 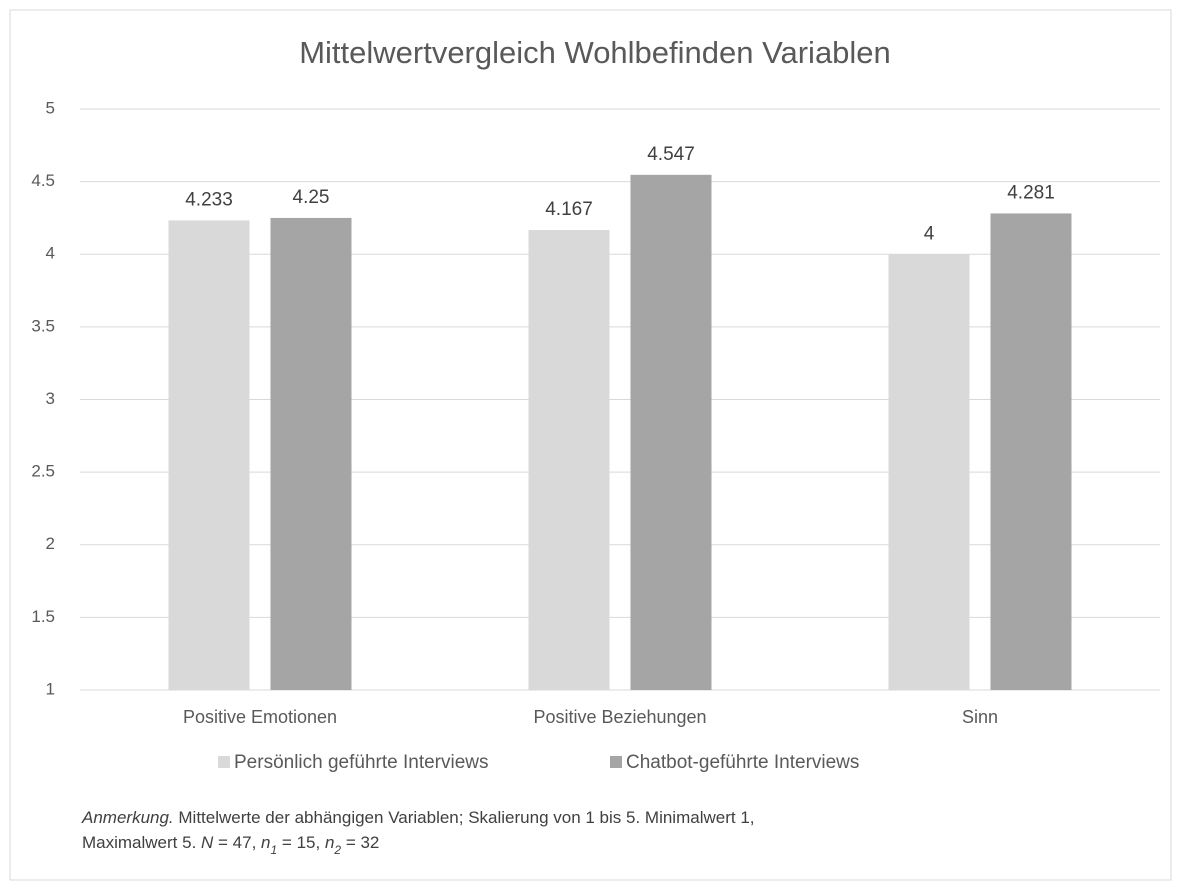 I want to click on y-tick-label: 2.5, so click(x=43, y=471).